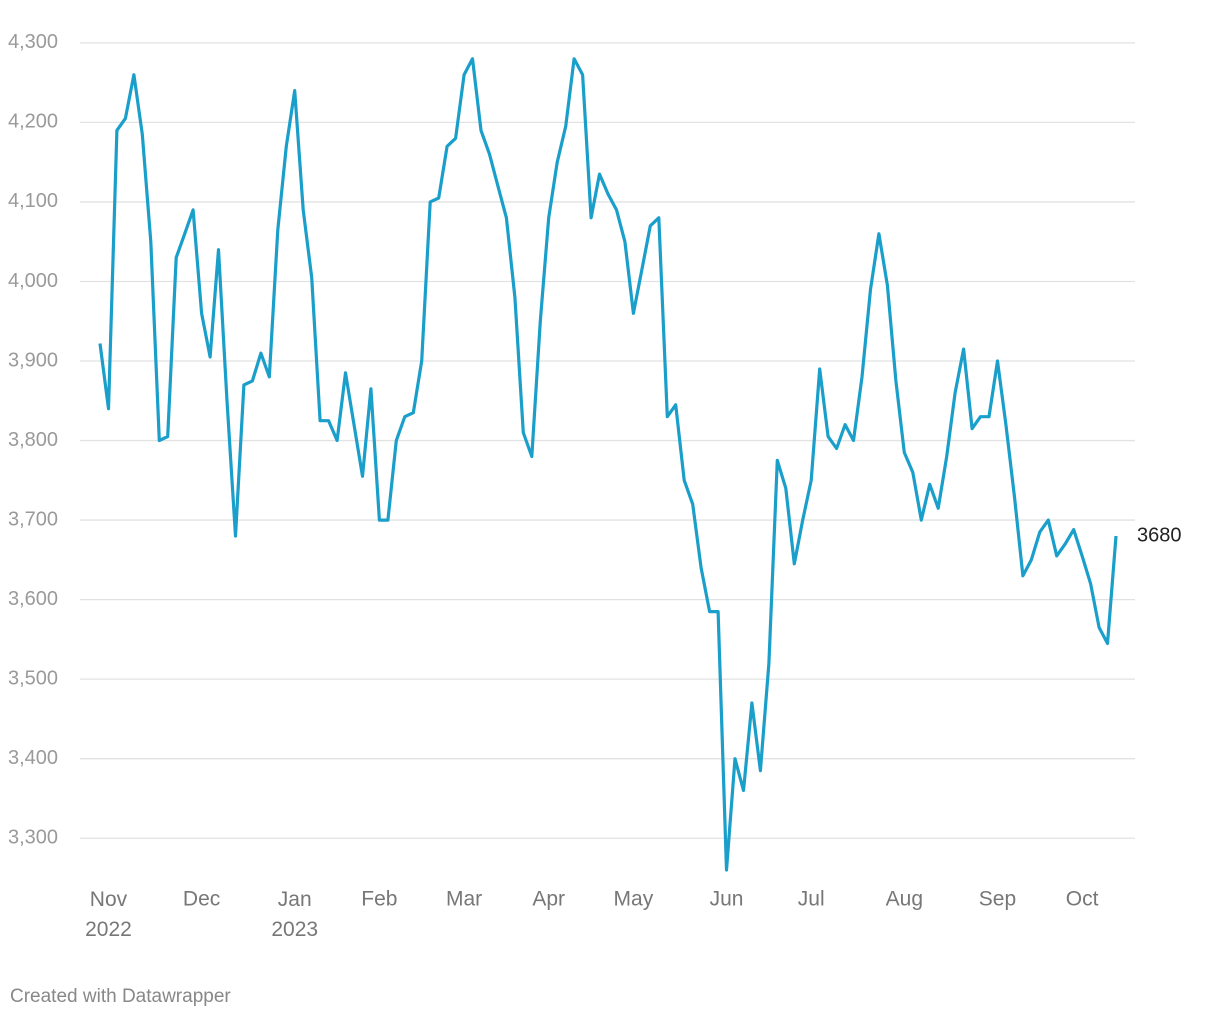 Image resolution: width=1220 pixels, height=1020 pixels. Describe the element at coordinates (33, 838) in the screenshot. I see `y-tick-label: 3,300` at that location.